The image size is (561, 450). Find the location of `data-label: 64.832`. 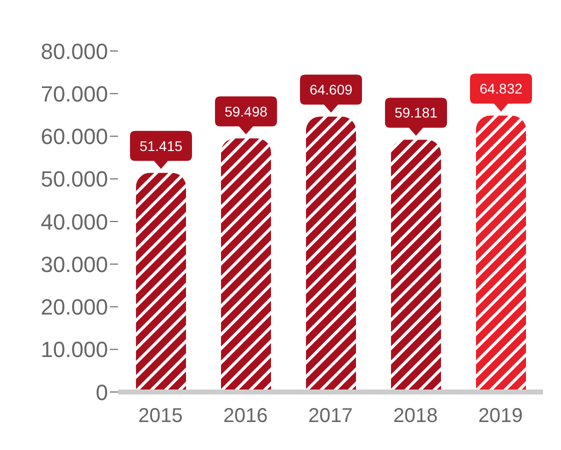

data-label: 64.832 is located at coordinates (501, 88).